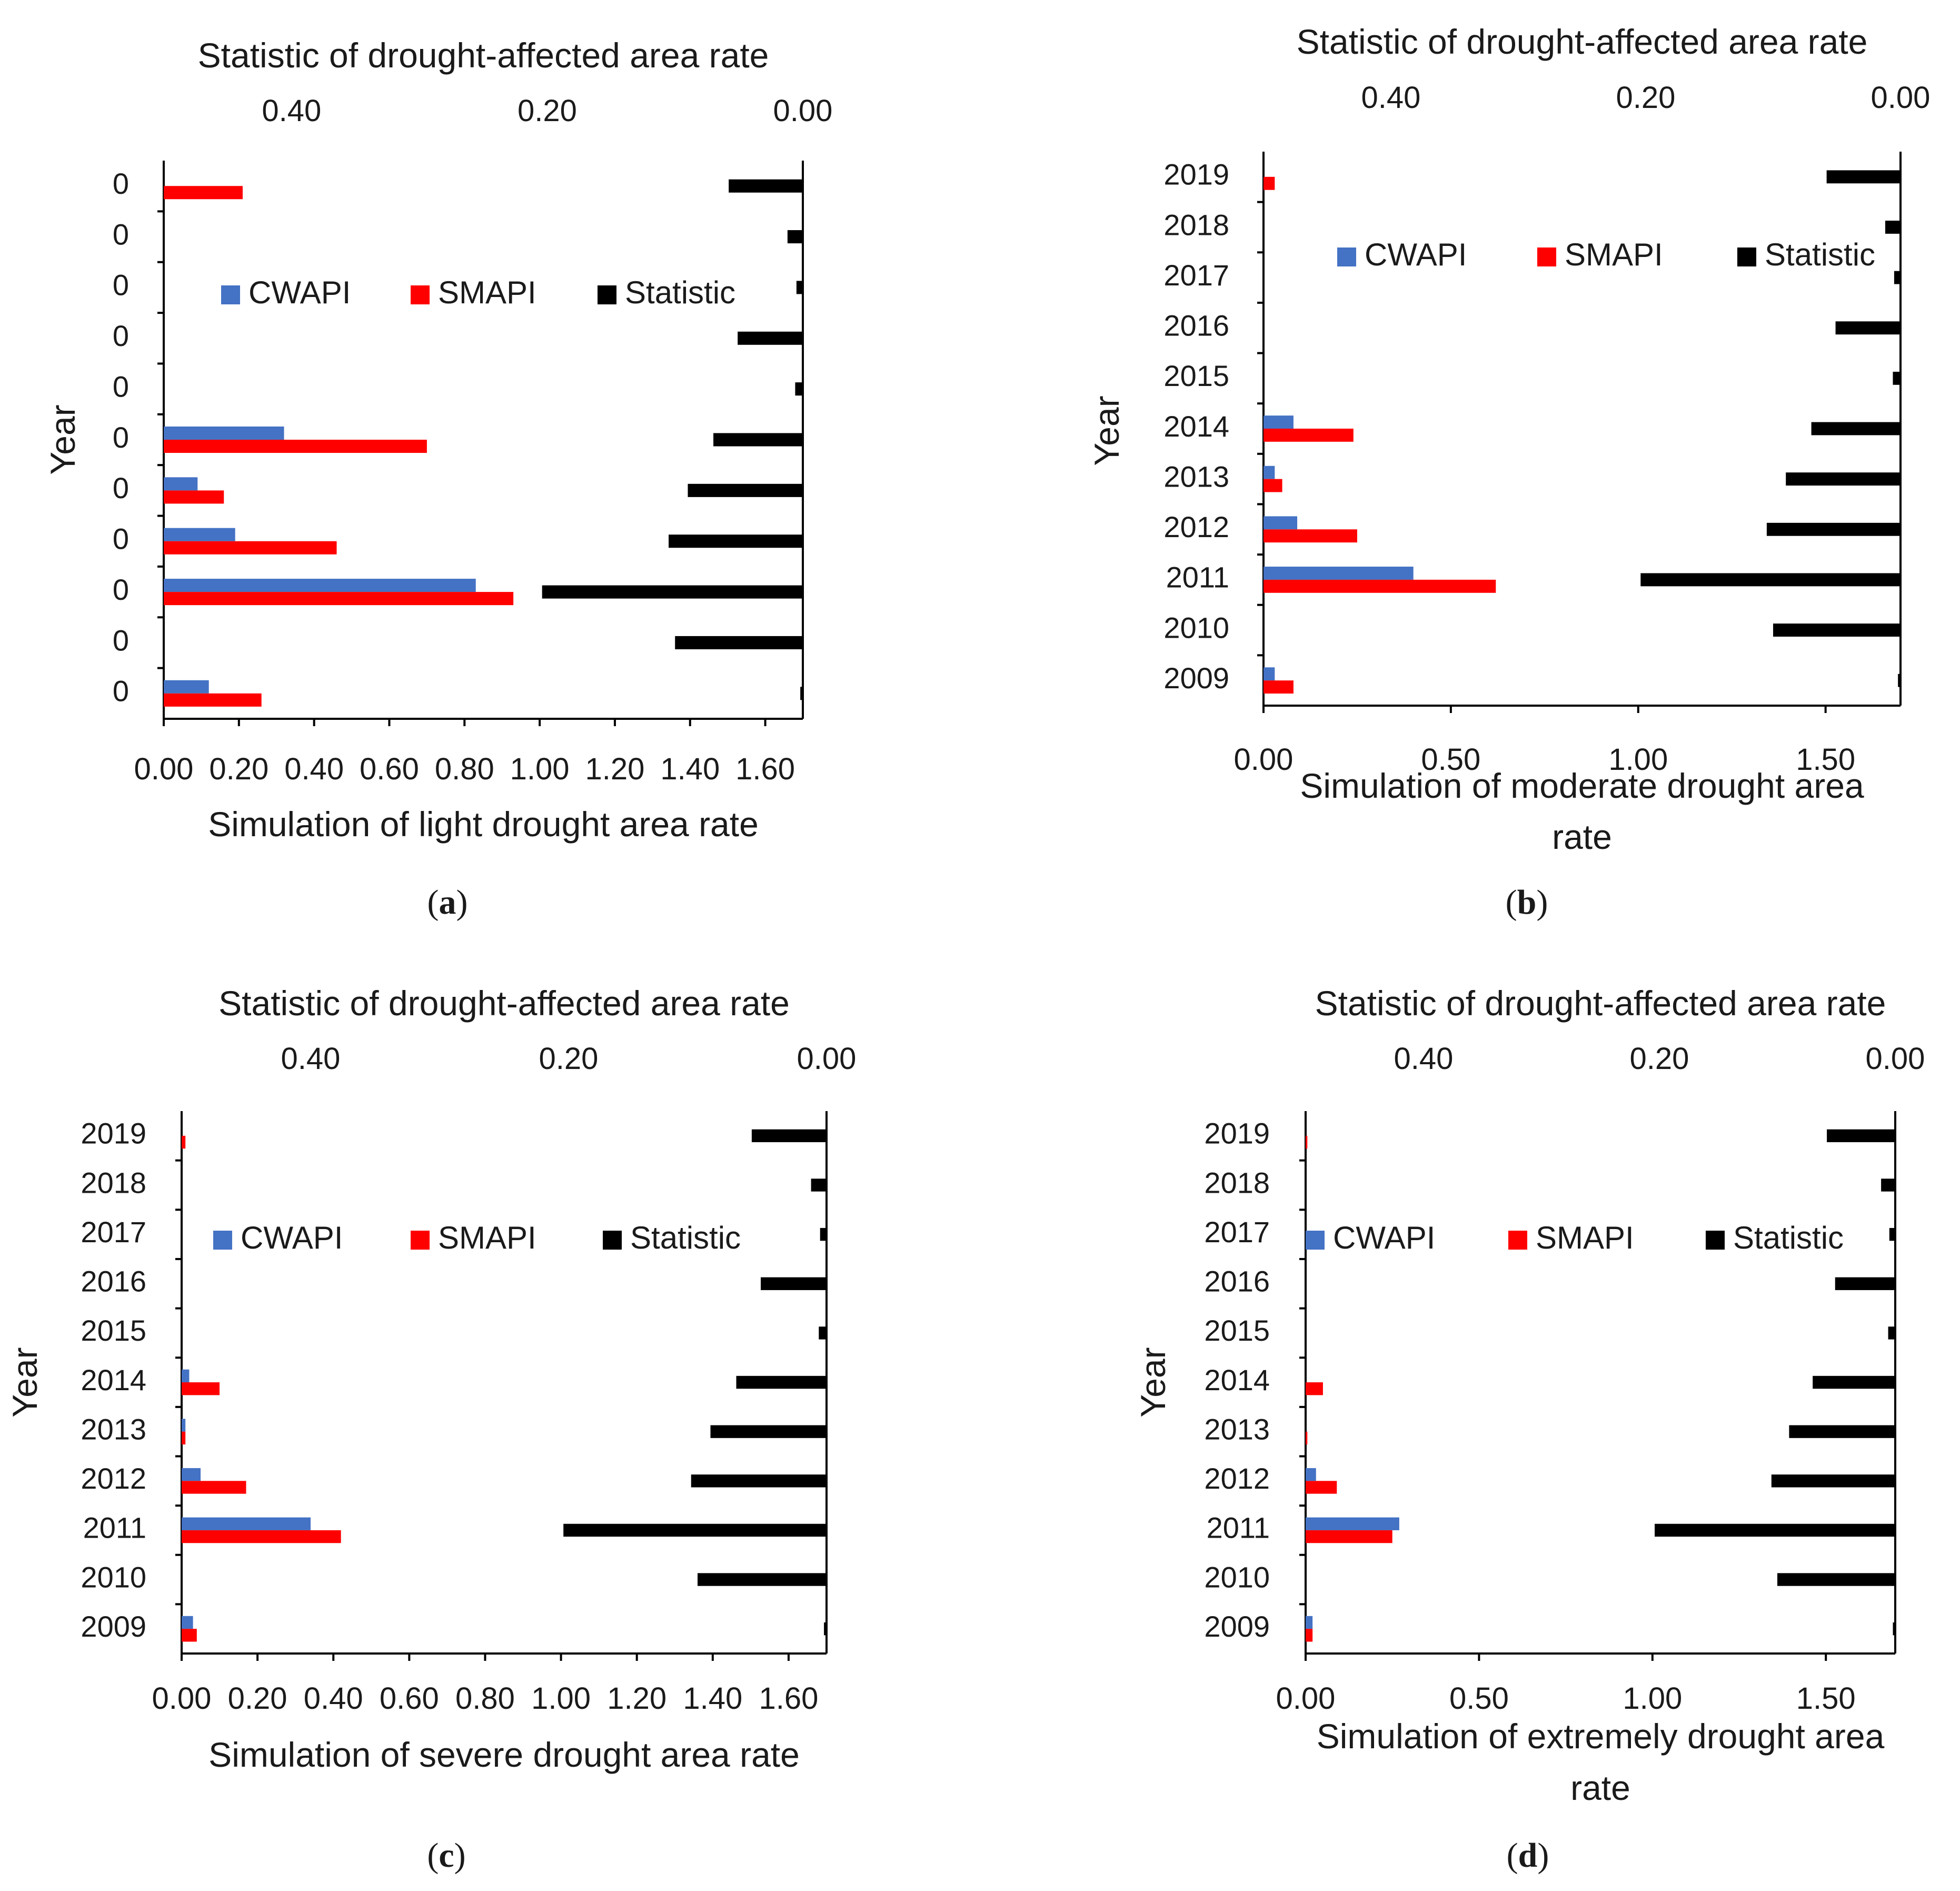  I want to click on y-axis-title: Year, so click(1106, 430).